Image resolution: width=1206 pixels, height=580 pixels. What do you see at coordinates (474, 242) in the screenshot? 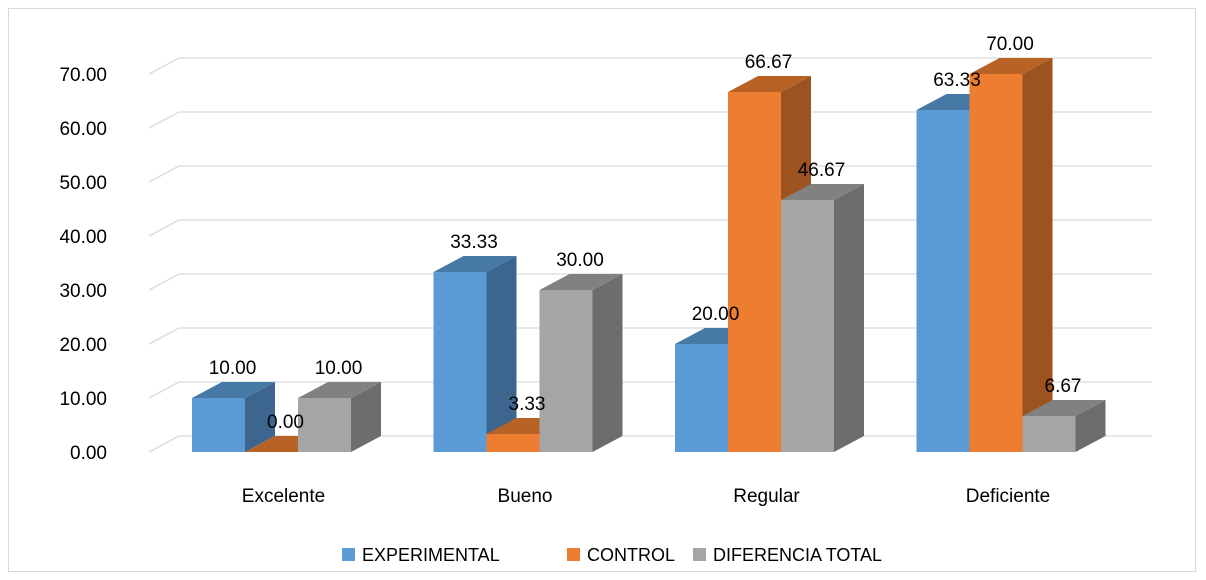
I see `data-label: 33.33` at bounding box center [474, 242].